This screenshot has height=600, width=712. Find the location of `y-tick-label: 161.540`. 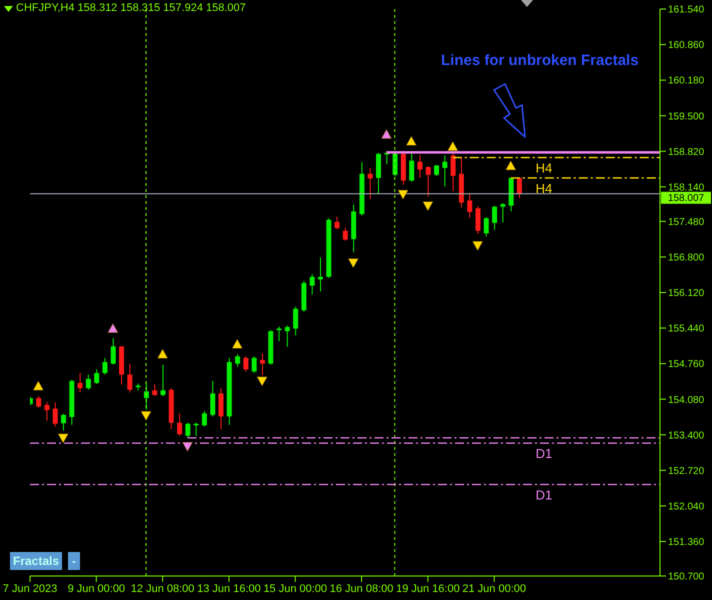

y-tick-label: 161.540 is located at coordinates (686, 10).